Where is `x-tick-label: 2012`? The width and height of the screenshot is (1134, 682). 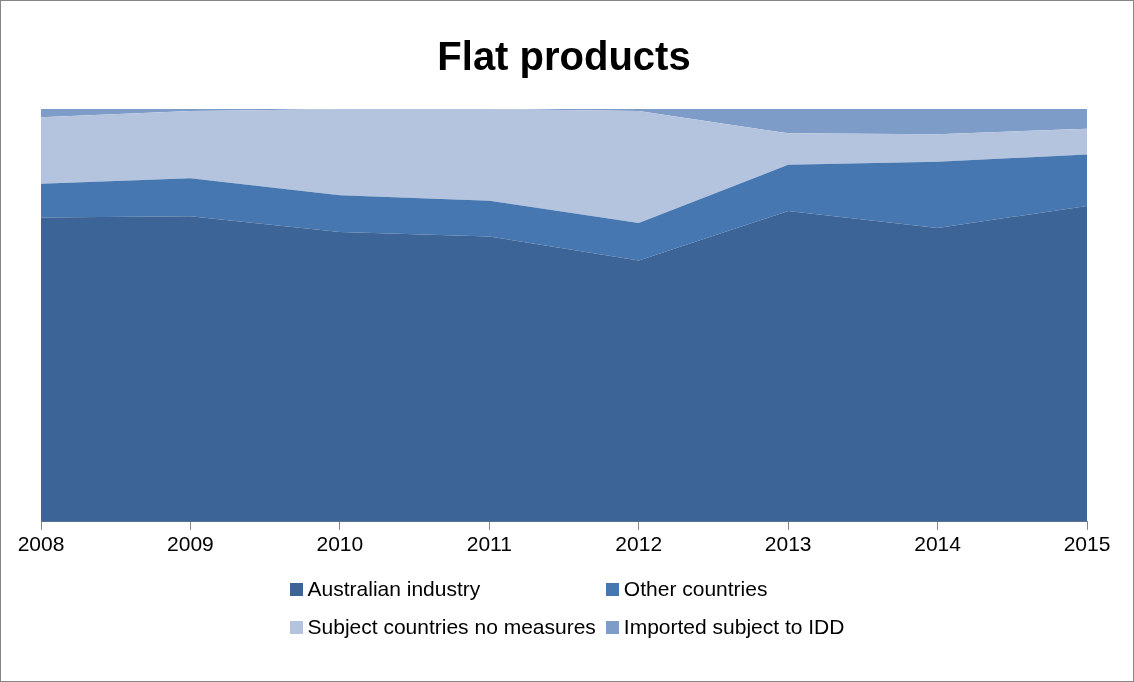
x-tick-label: 2012 is located at coordinates (639, 544).